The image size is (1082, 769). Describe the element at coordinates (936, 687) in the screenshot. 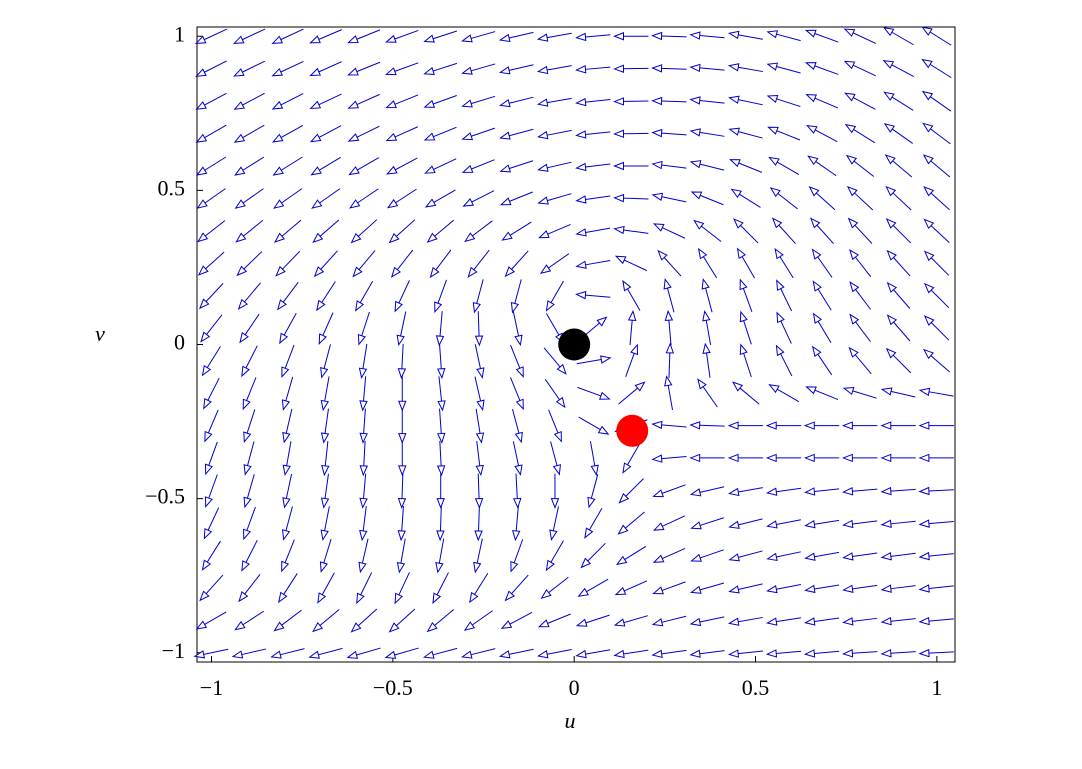

I see `x-tick-label: 1` at that location.